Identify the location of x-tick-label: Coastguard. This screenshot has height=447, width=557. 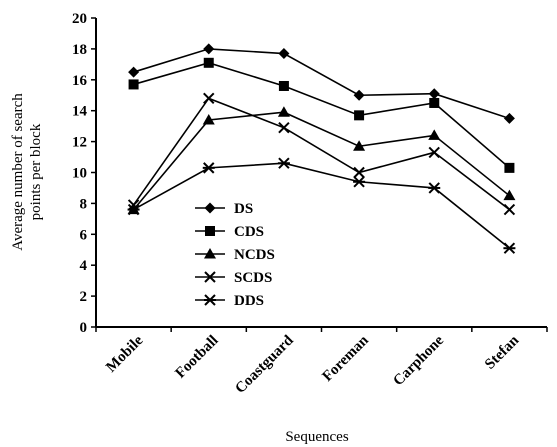
(264, 364).